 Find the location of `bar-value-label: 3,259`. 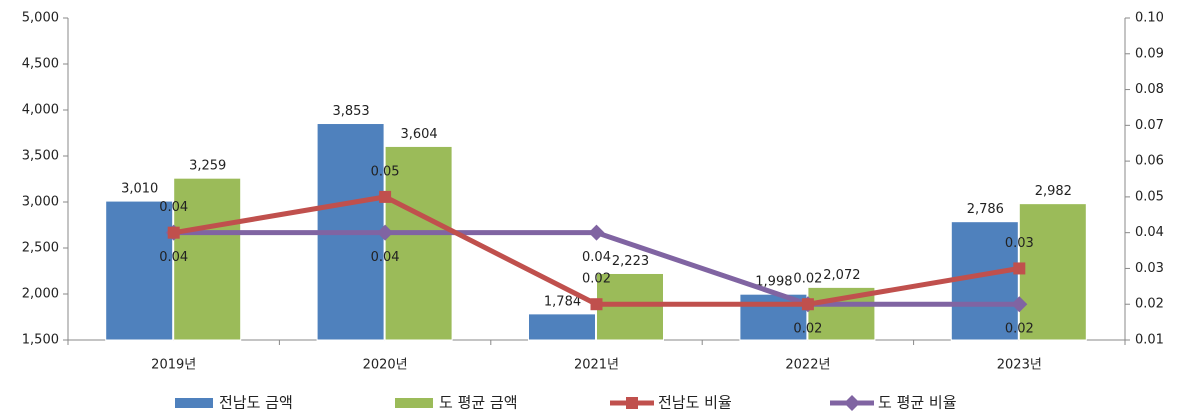

bar-value-label: 3,259 is located at coordinates (207, 166).